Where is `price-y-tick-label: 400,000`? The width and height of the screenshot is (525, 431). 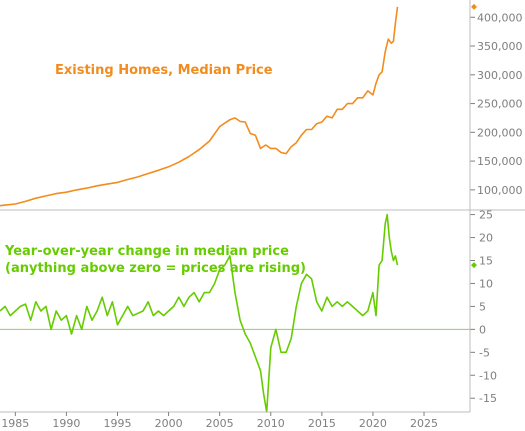
price-y-tick-label: 400,000 is located at coordinates (500, 17).